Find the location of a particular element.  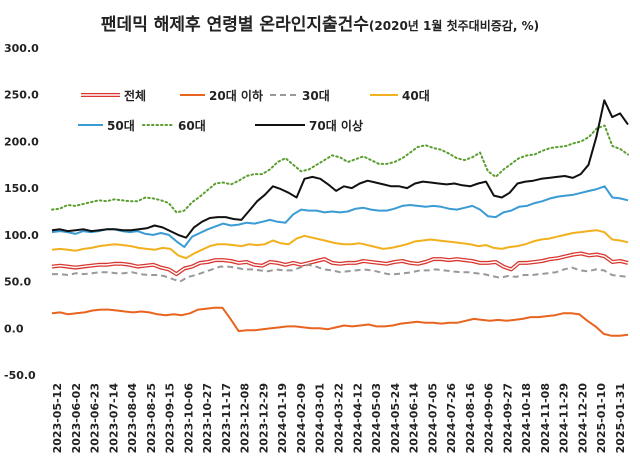

x-tick-label: 2024-03-22 is located at coordinates (339, 418).